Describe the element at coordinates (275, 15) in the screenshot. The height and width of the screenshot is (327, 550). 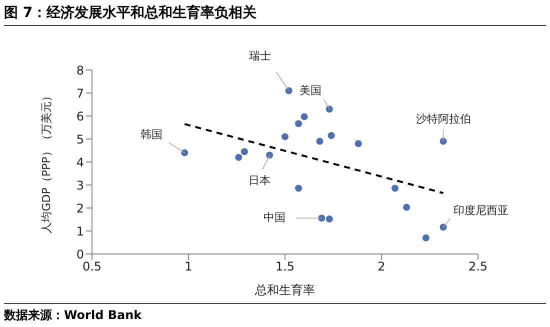
I see `chart-title: 图 7：经济发展水平和总和生育率负相关` at that location.